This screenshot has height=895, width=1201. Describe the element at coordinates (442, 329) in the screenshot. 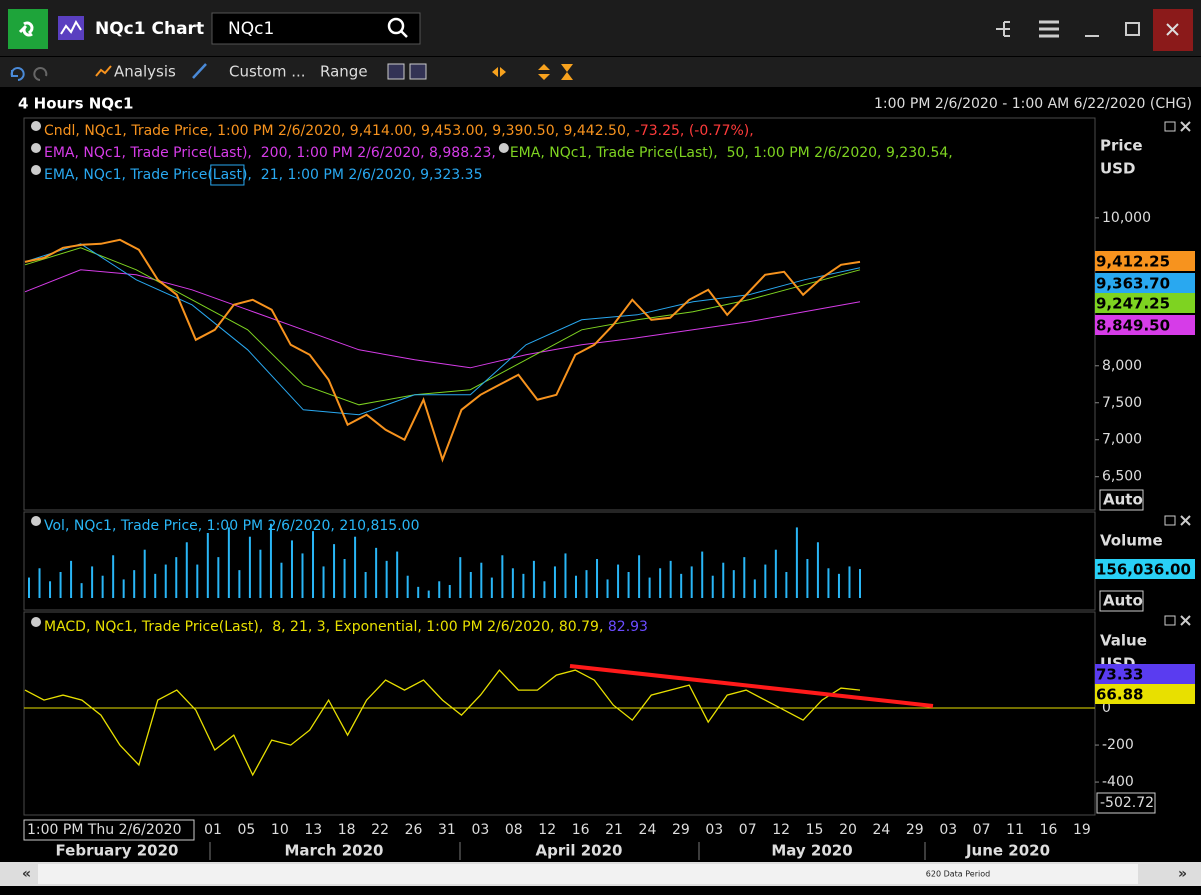

I see `price-line` at that location.